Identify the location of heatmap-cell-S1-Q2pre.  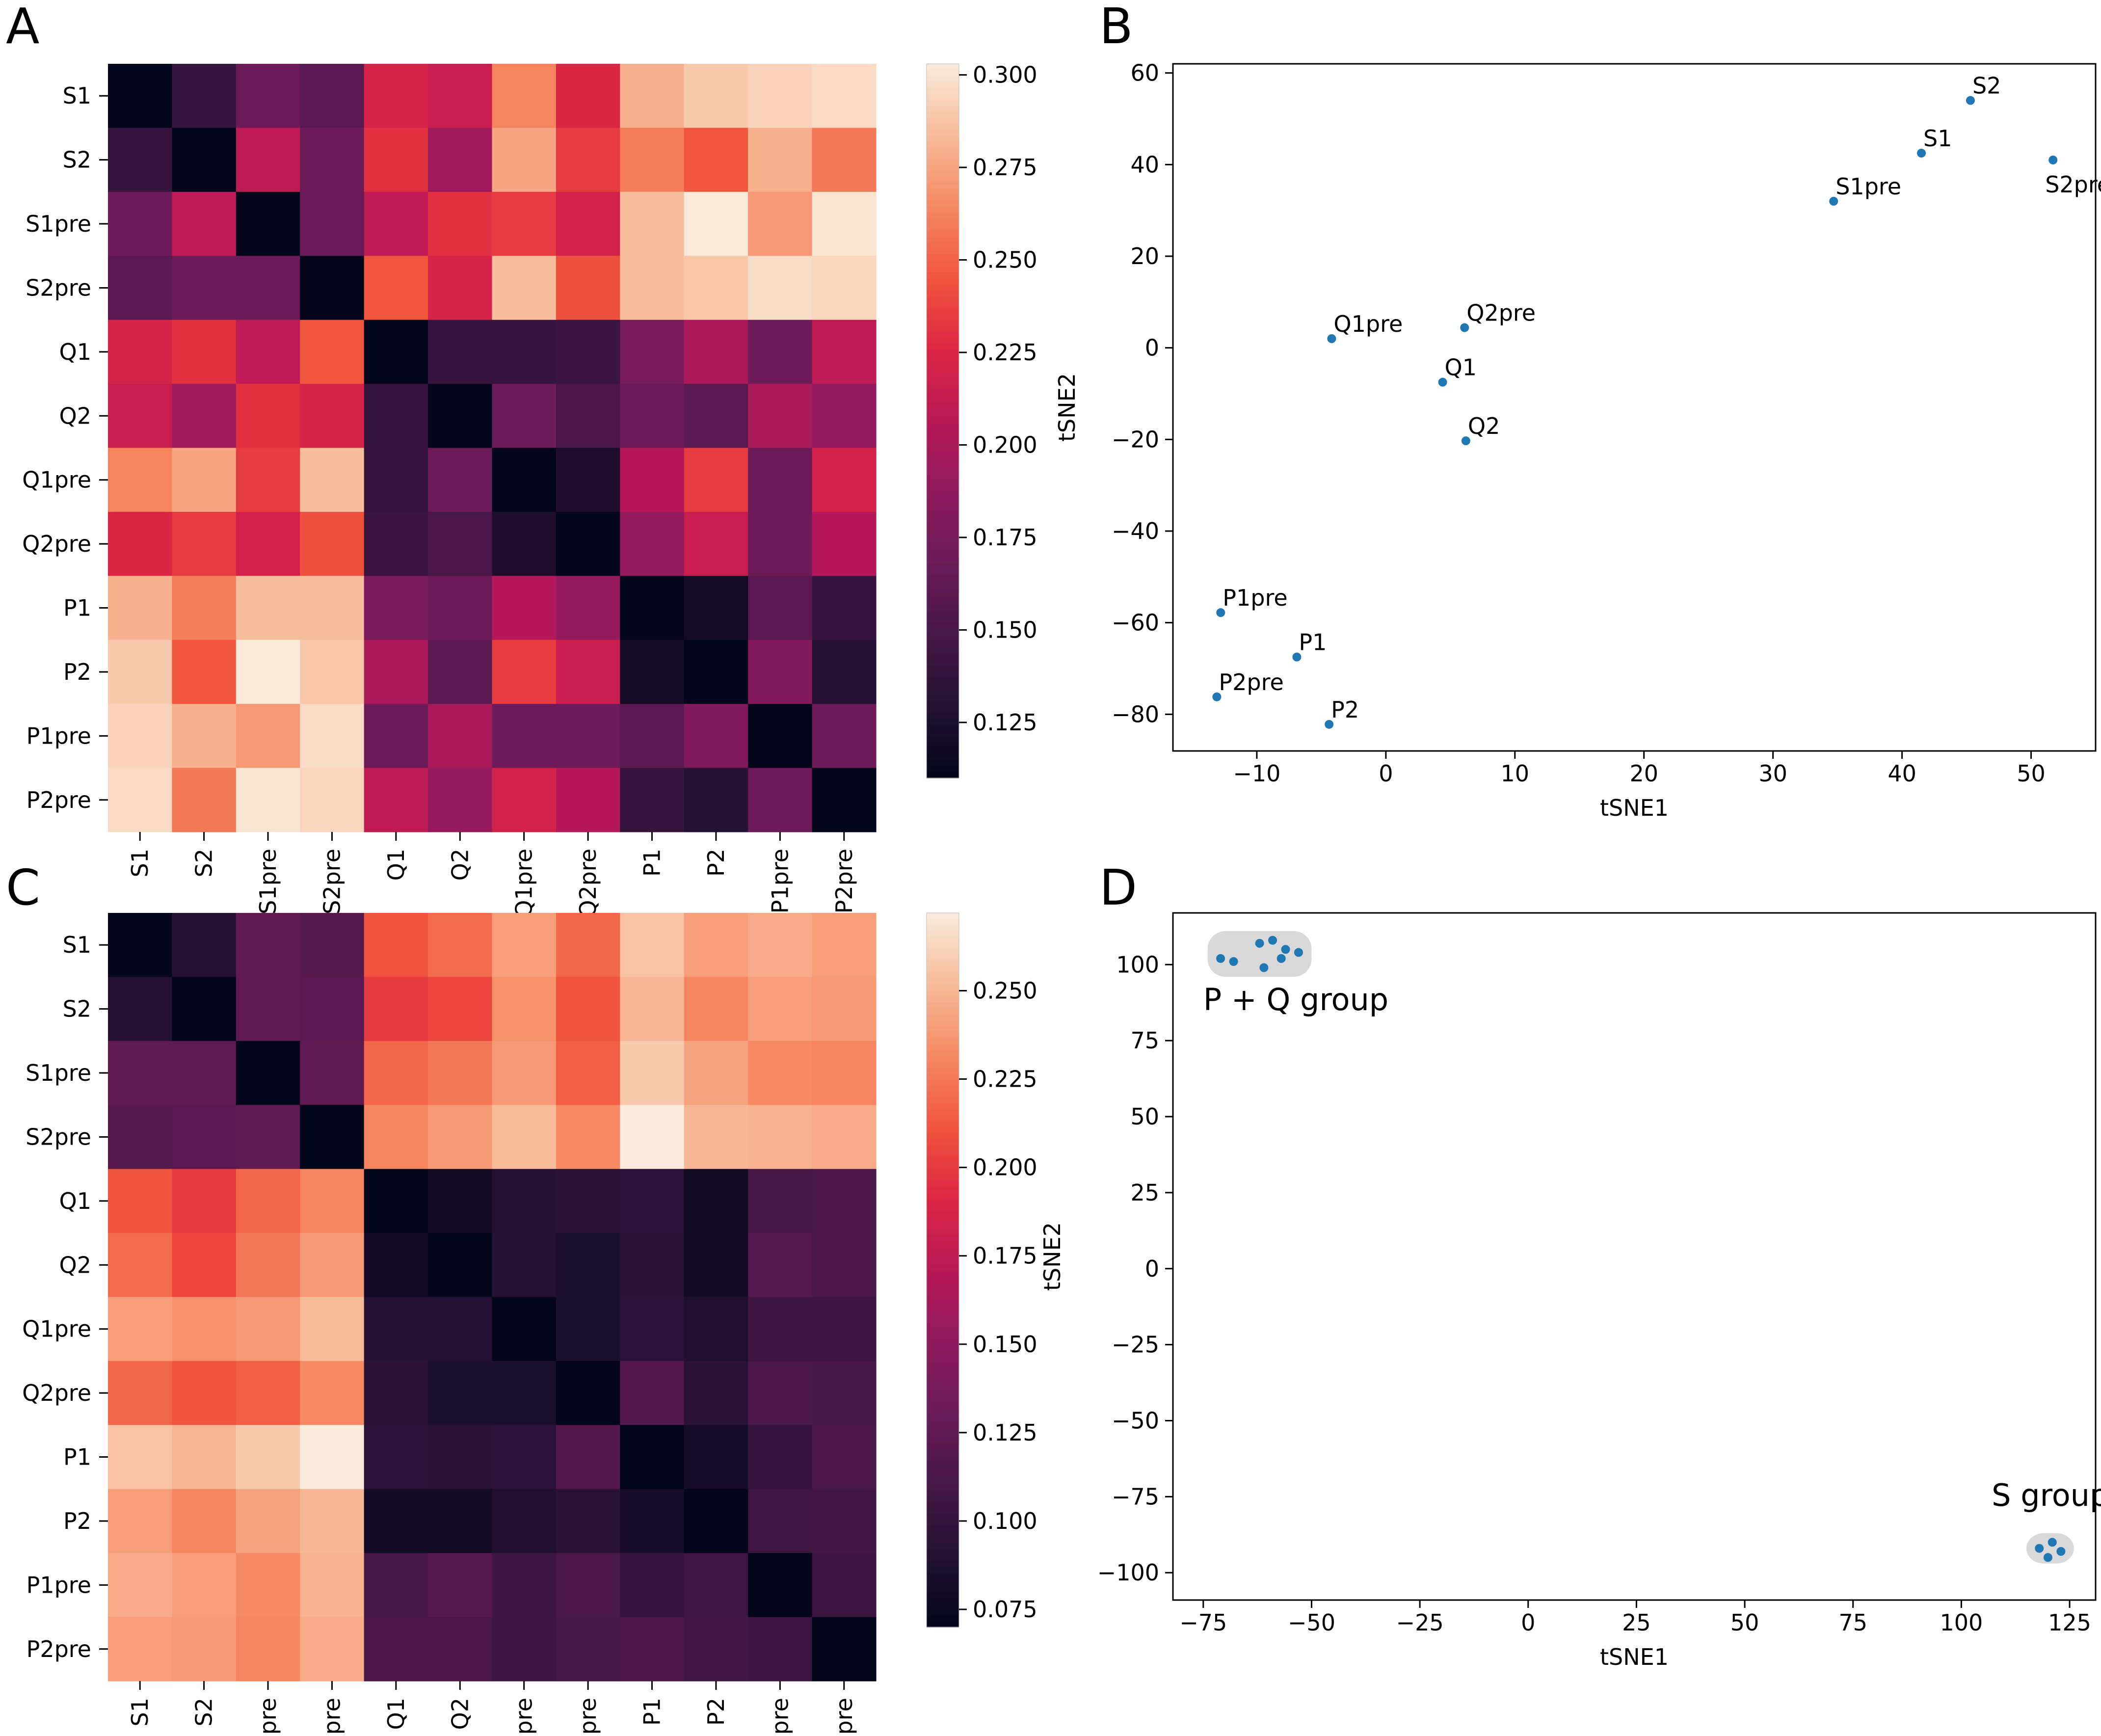
(588, 96).